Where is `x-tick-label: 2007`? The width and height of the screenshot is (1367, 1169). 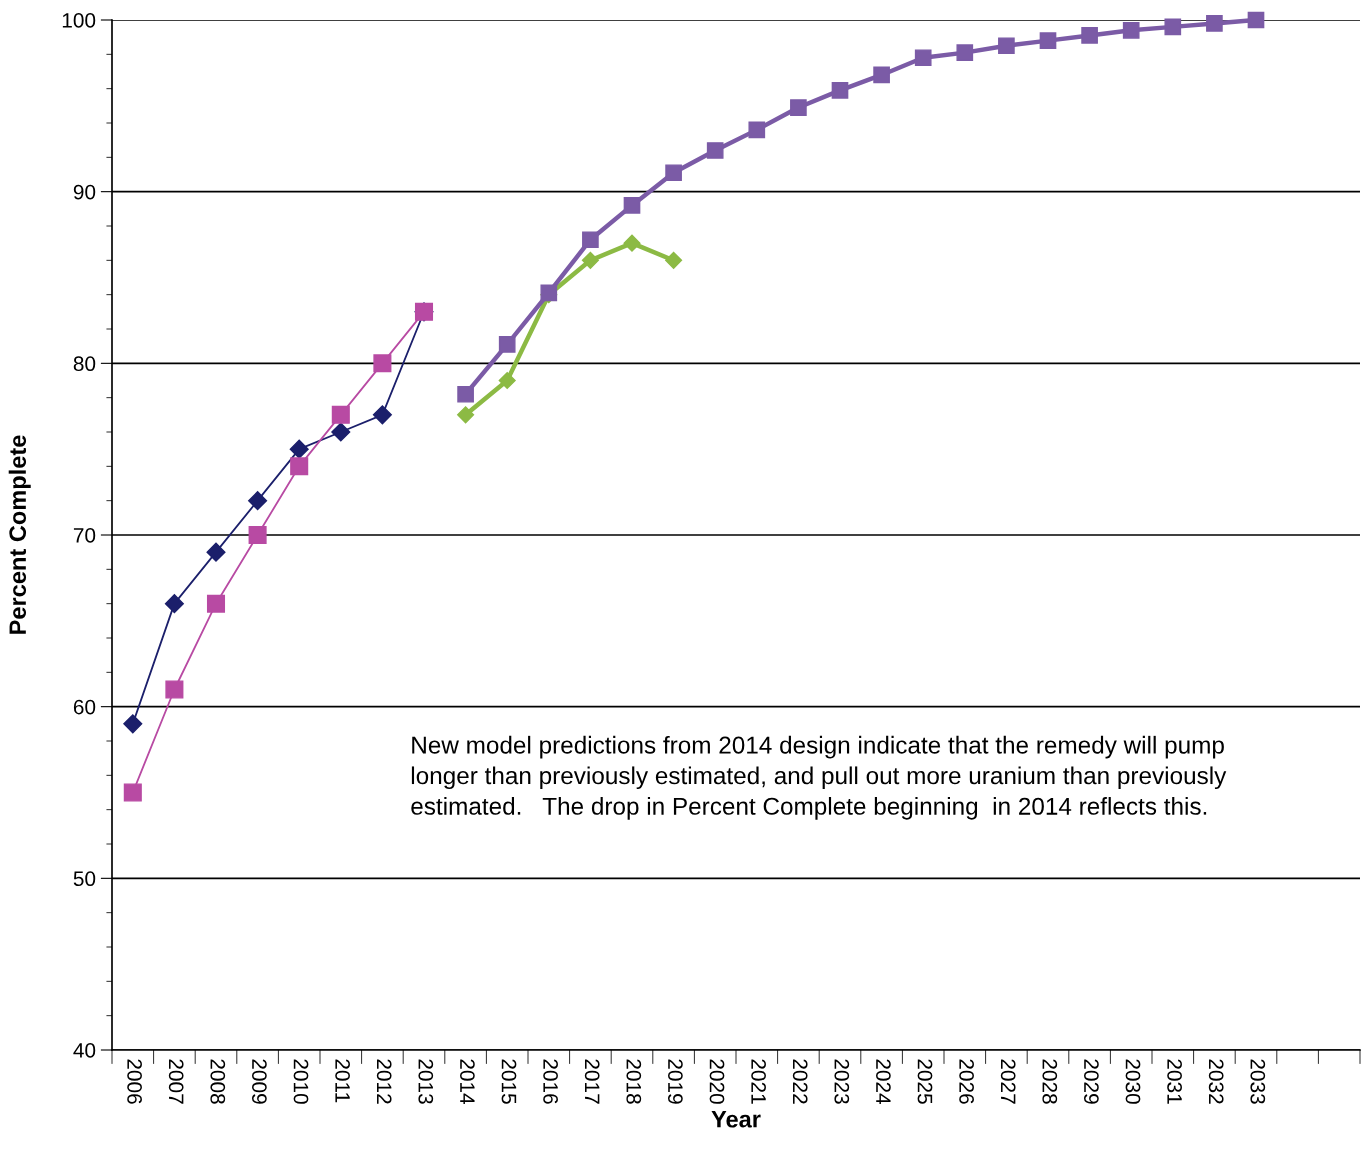
x-tick-label: 2007 is located at coordinates (176, 1081).